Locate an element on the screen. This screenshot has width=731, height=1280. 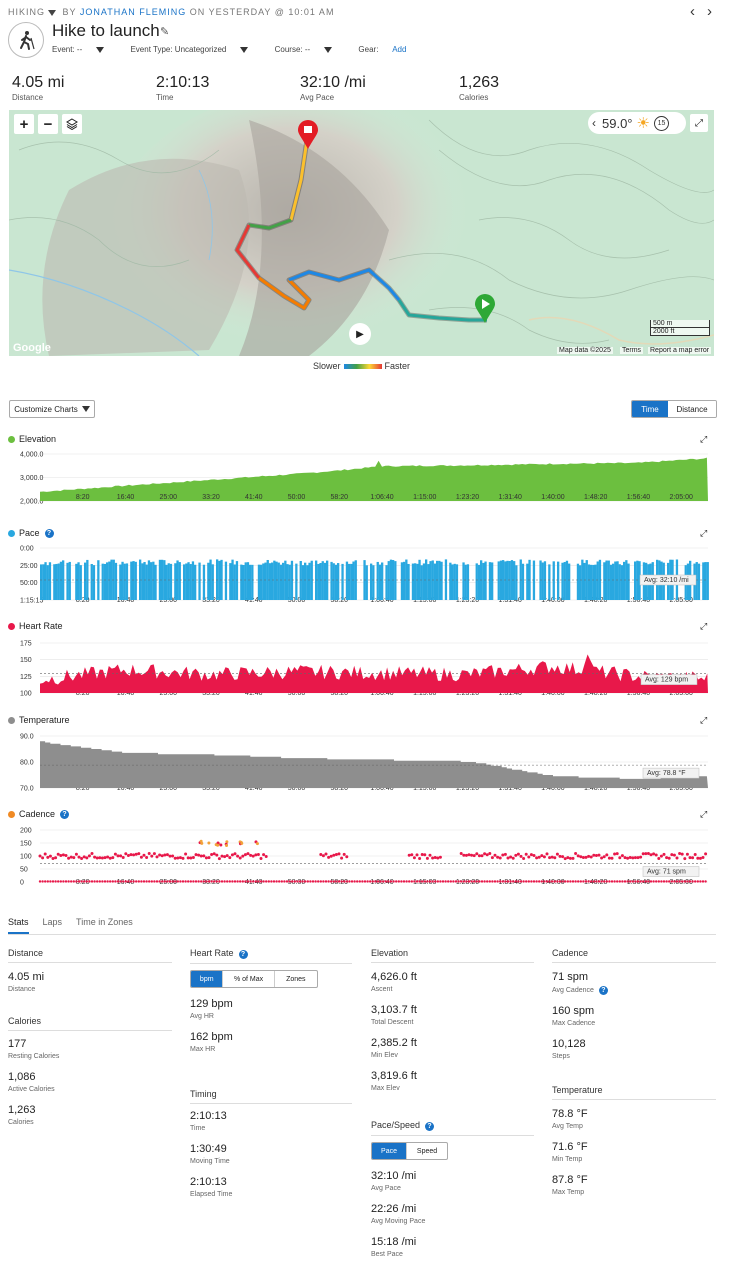
layers-icon is located at coordinates (72, 124).